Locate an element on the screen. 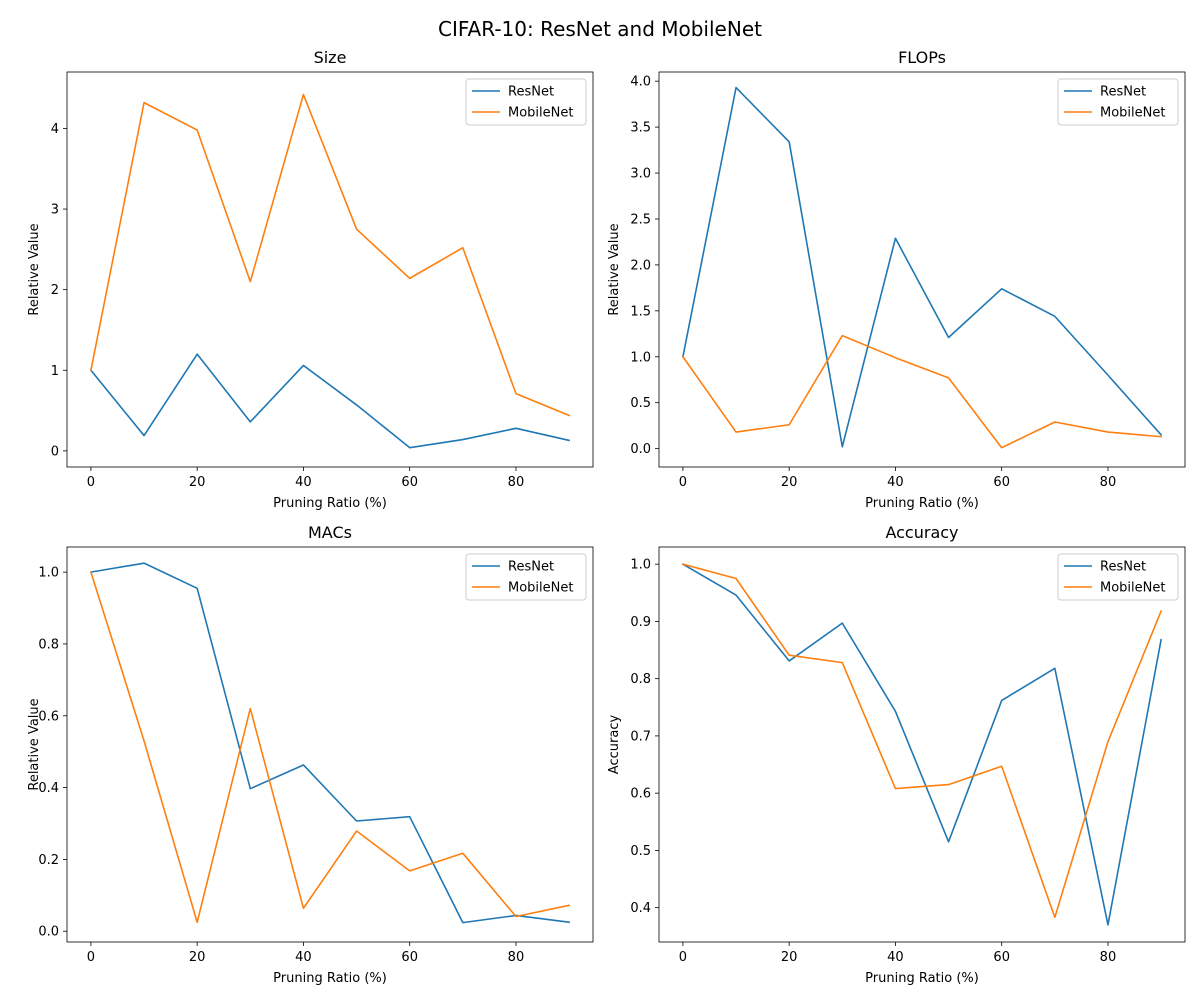 The image size is (1200, 1000). y-tick-label: 0.7 is located at coordinates (640, 736).